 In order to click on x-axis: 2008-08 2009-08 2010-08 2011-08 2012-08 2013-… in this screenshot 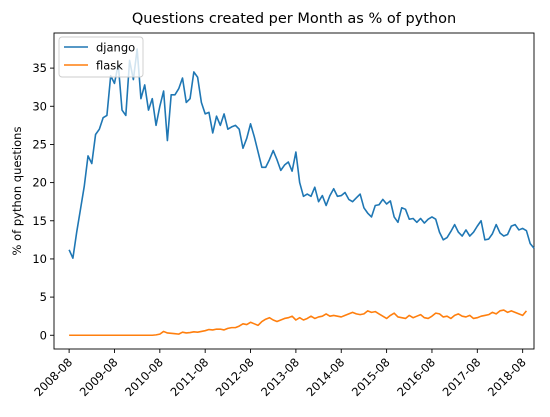, I will do `click(279, 374)`.